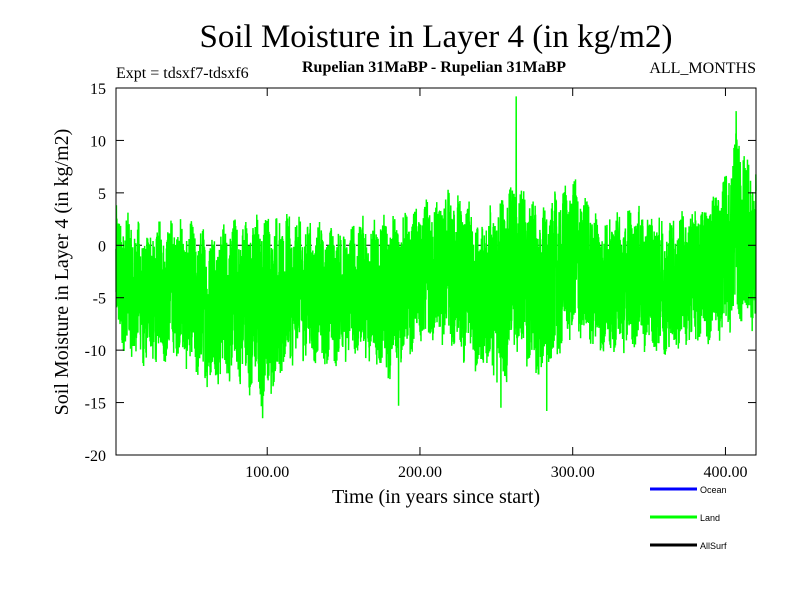 The image size is (800, 600). What do you see at coordinates (95, 351) in the screenshot?
I see `y-tick-label: -10` at bounding box center [95, 351].